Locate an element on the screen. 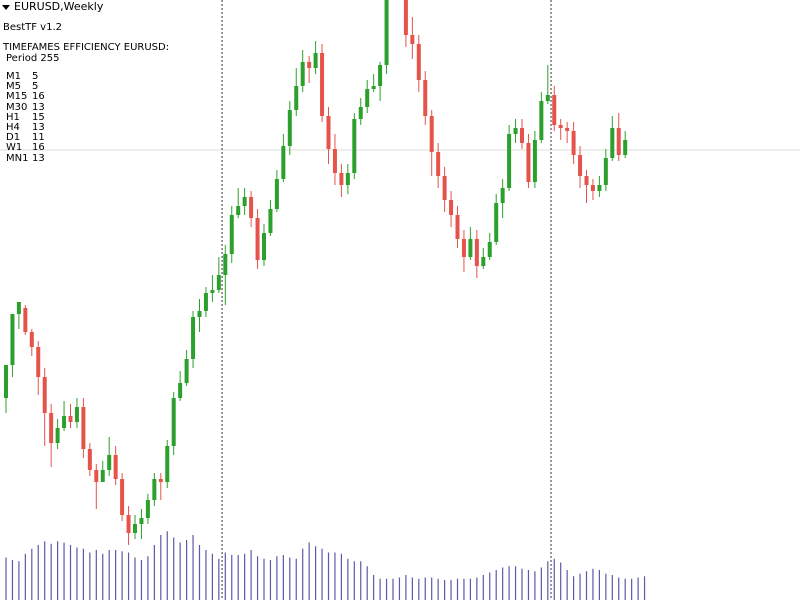 Image resolution: width=800 pixels, height=600 pixels. tf-value: 13 is located at coordinates (38, 128).